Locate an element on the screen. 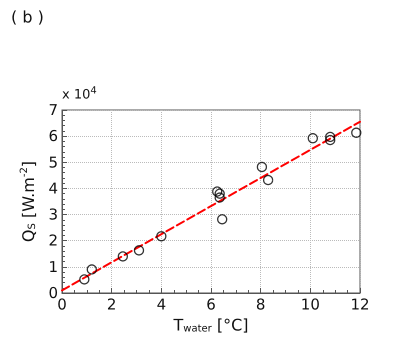 The height and width of the screenshot is (340, 407). y-axis-title: QS [W.m-2] is located at coordinates (28, 201).